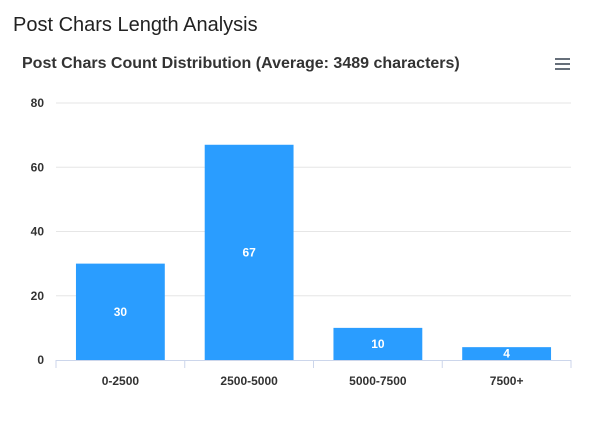 The image size is (599, 433). What do you see at coordinates (38, 296) in the screenshot?
I see `y-tick-label: 20` at bounding box center [38, 296].